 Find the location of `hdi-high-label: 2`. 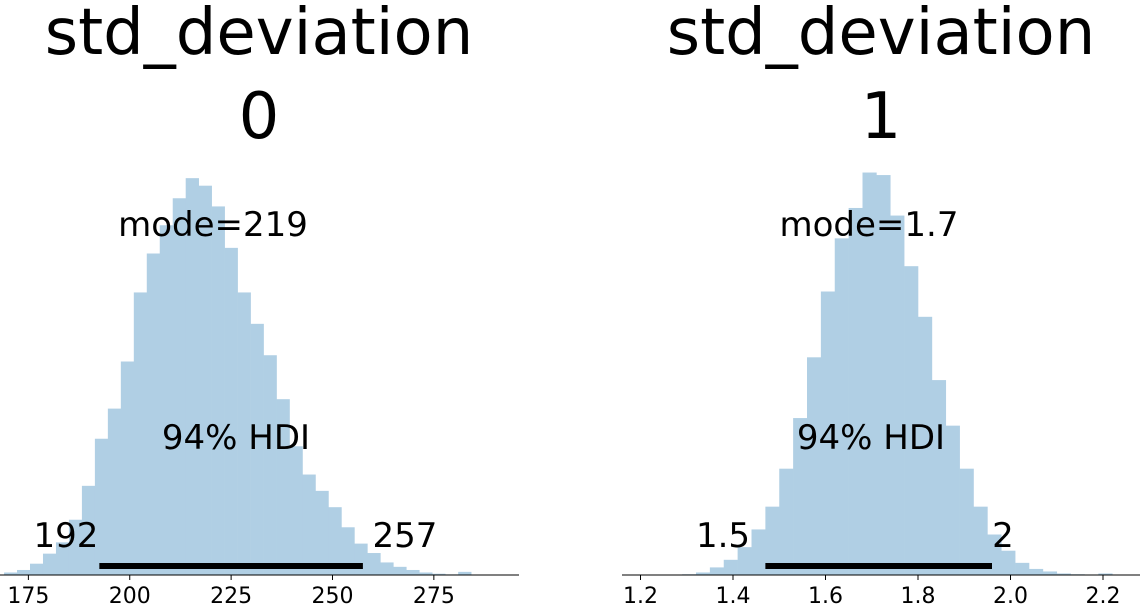

hdi-high-label: 2 is located at coordinates (1003, 536).